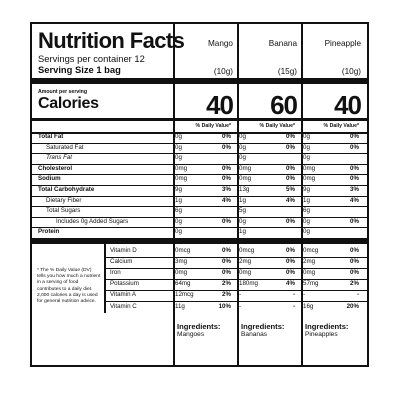  Describe the element at coordinates (63, 211) in the screenshot. I see `nutrient-label: Total Sugars` at that location.